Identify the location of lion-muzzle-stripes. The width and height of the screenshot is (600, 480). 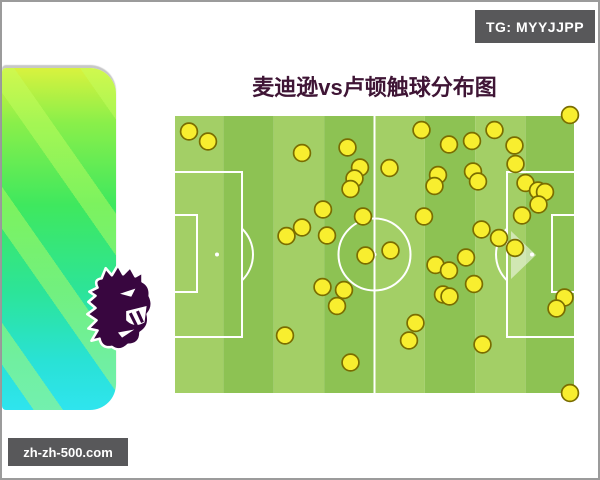
(136, 318).